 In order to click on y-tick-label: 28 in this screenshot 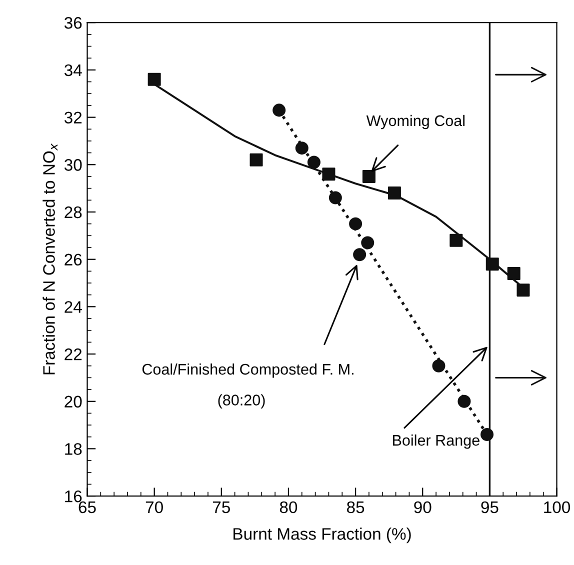, I will do `click(73, 212)`.